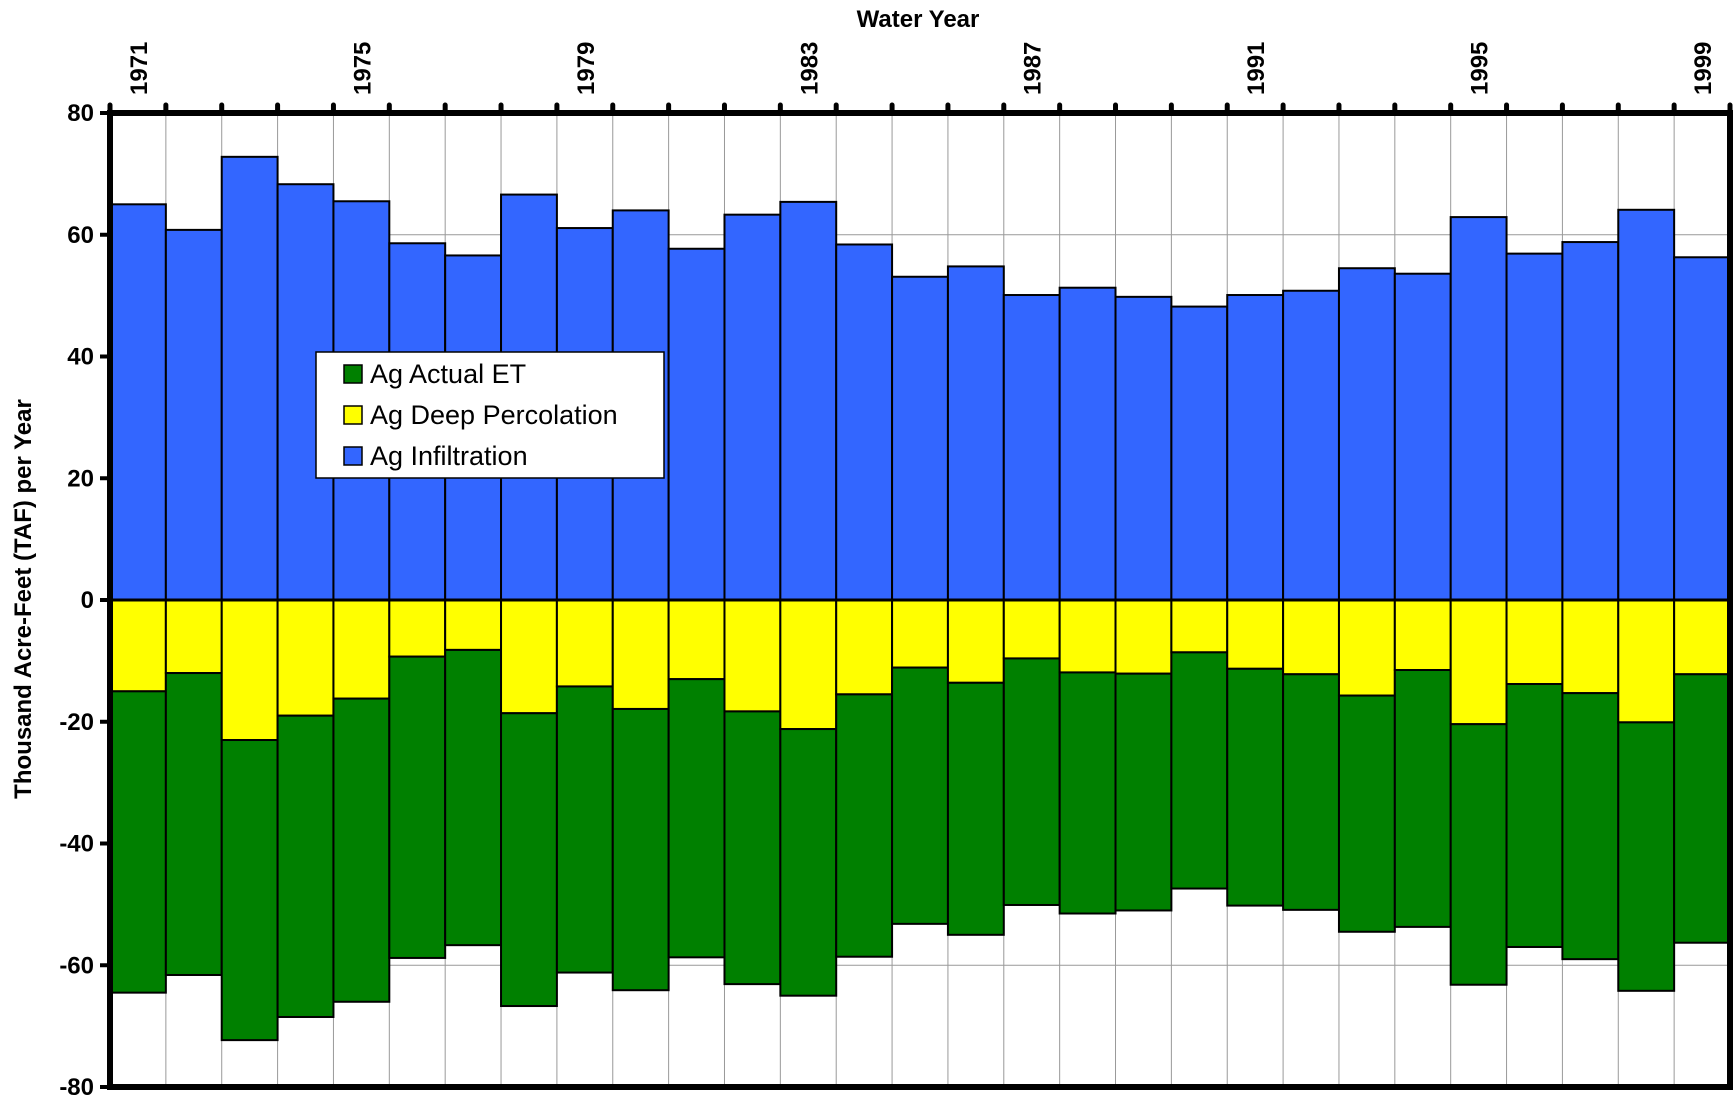 This screenshot has height=1099, width=1734. Describe the element at coordinates (448, 374) in the screenshot. I see `legend-label: Ag Actual ET` at that location.